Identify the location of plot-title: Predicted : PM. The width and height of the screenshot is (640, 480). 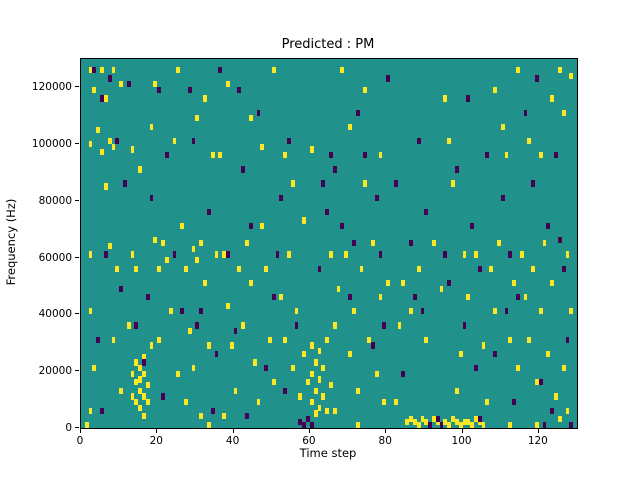
(328, 44).